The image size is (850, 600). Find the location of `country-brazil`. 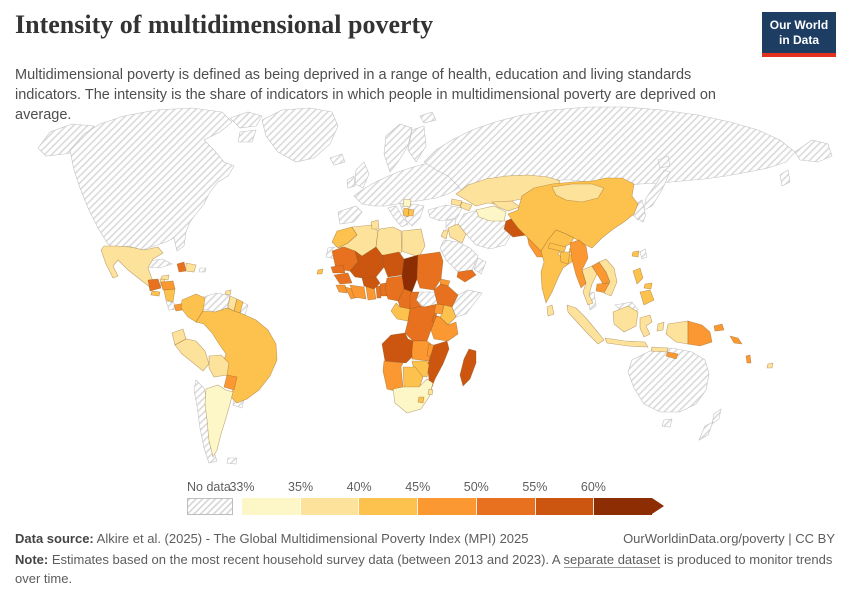

country-brazil is located at coordinates (236, 355).